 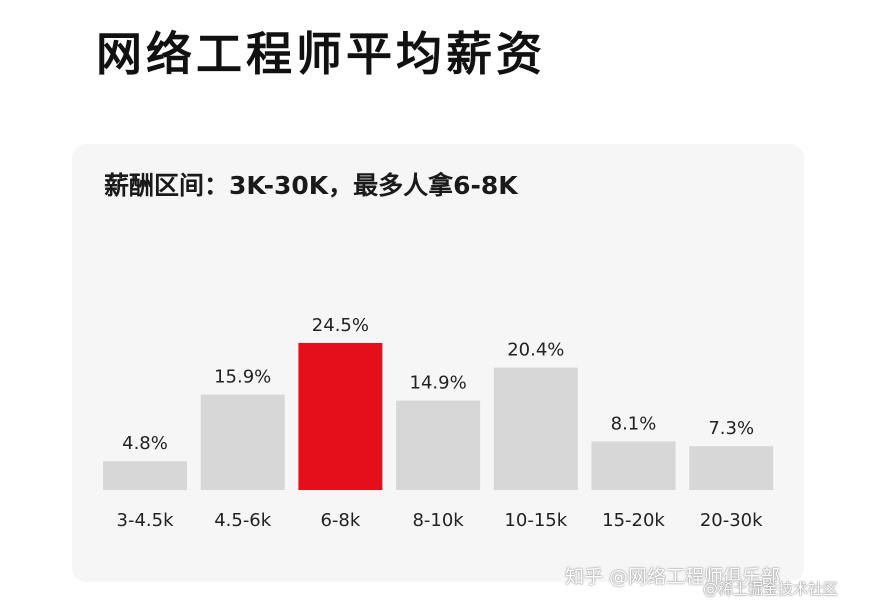 What do you see at coordinates (438, 445) in the screenshot?
I see `bar-8-10k` at bounding box center [438, 445].